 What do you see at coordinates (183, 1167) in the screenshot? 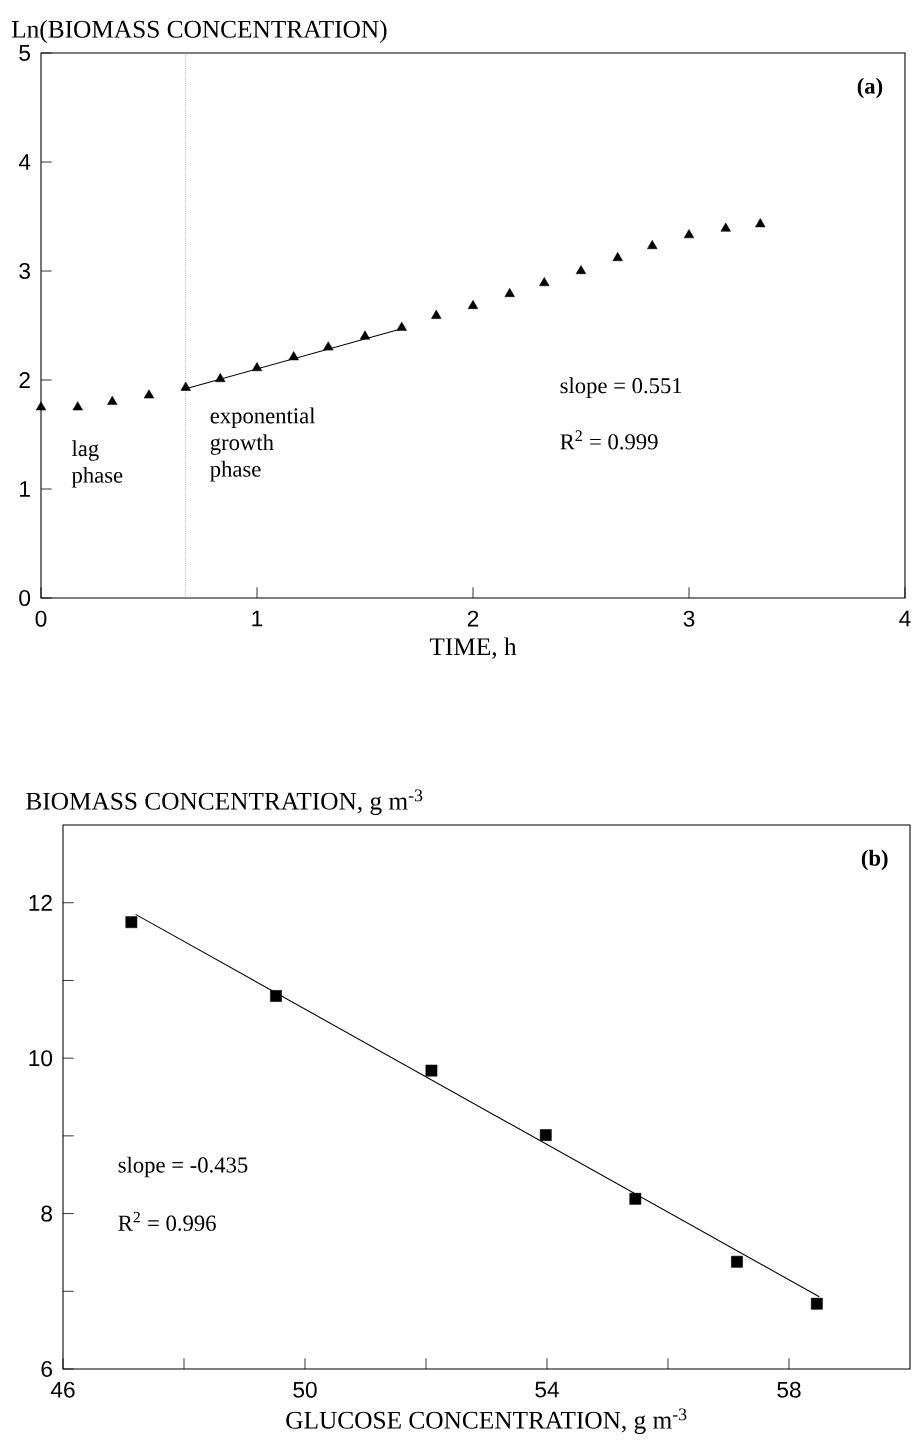
I see `annotation: slope = -0.435` at bounding box center [183, 1167].